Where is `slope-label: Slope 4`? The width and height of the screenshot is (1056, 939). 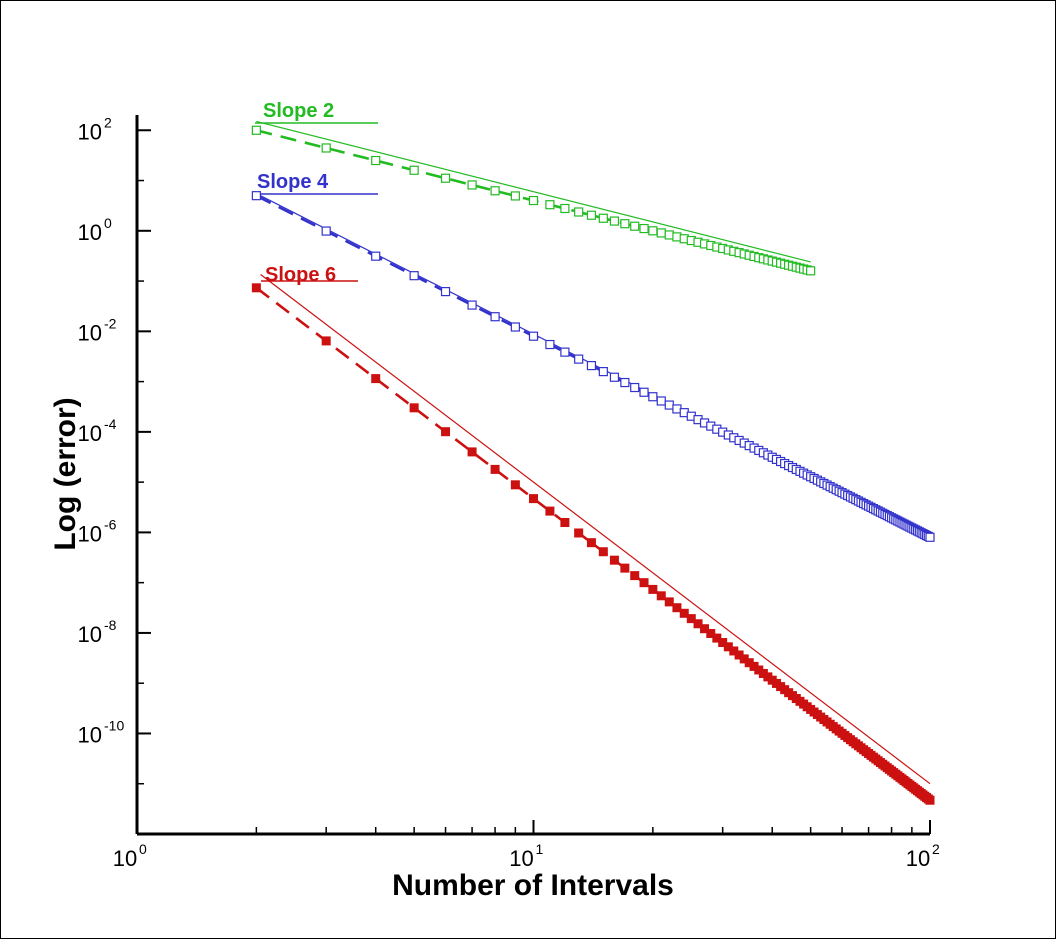
slope-label: Slope 4 is located at coordinates (293, 182).